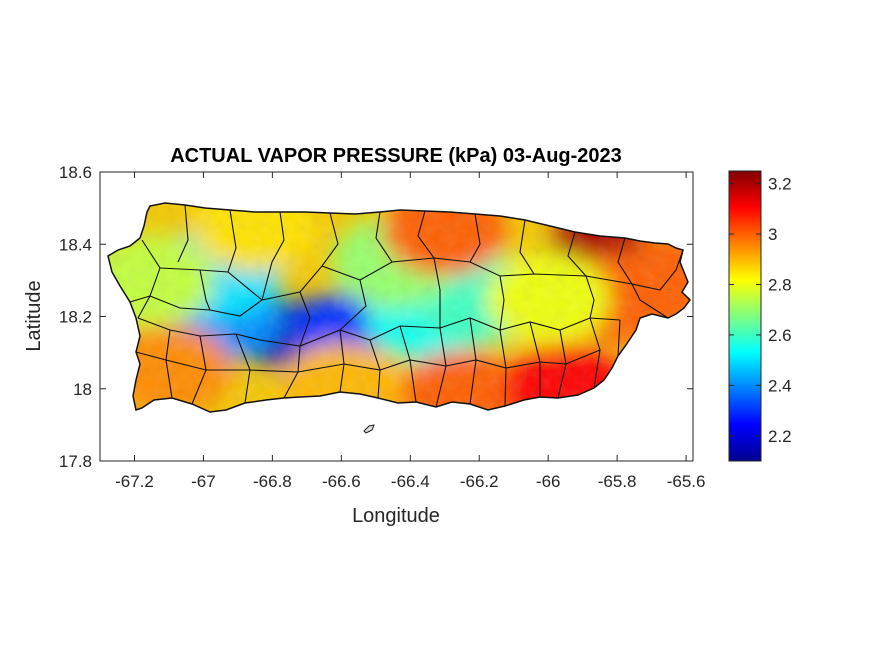  I want to click on x-tick-label: -67, so click(203, 481).